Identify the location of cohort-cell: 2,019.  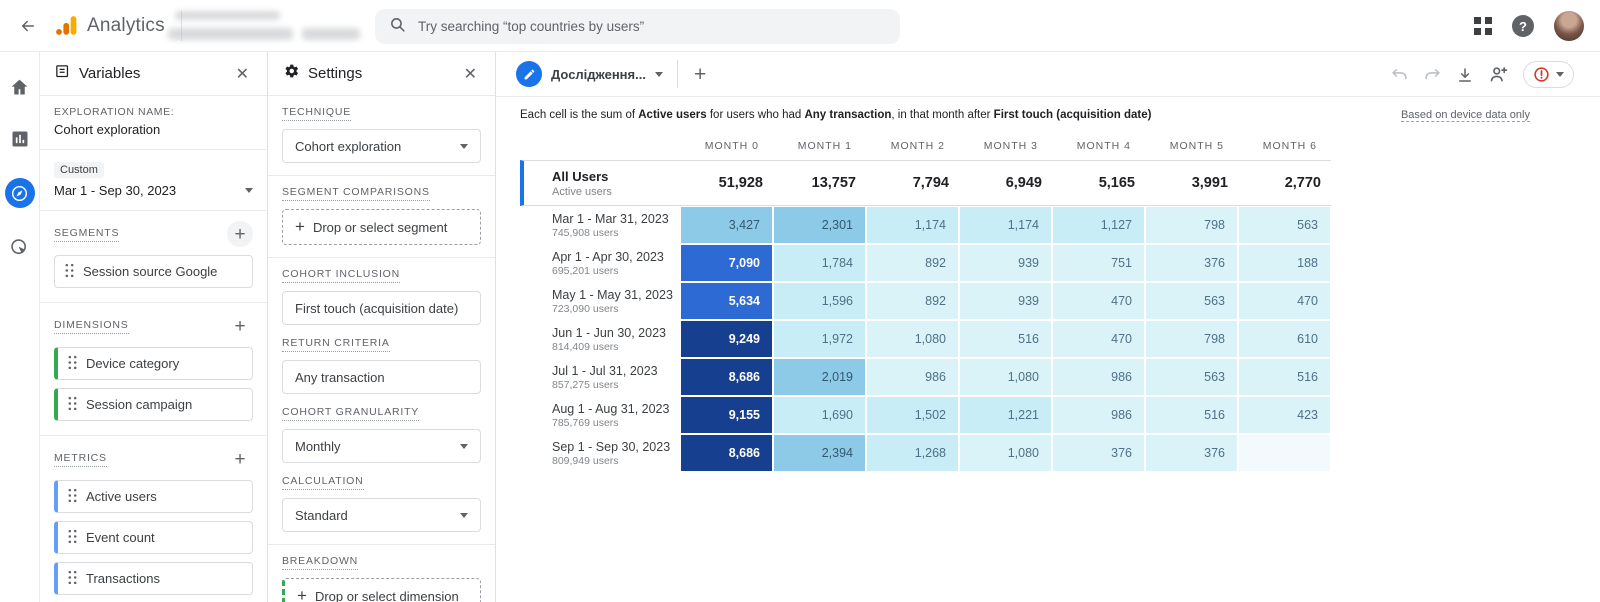
(819, 377).